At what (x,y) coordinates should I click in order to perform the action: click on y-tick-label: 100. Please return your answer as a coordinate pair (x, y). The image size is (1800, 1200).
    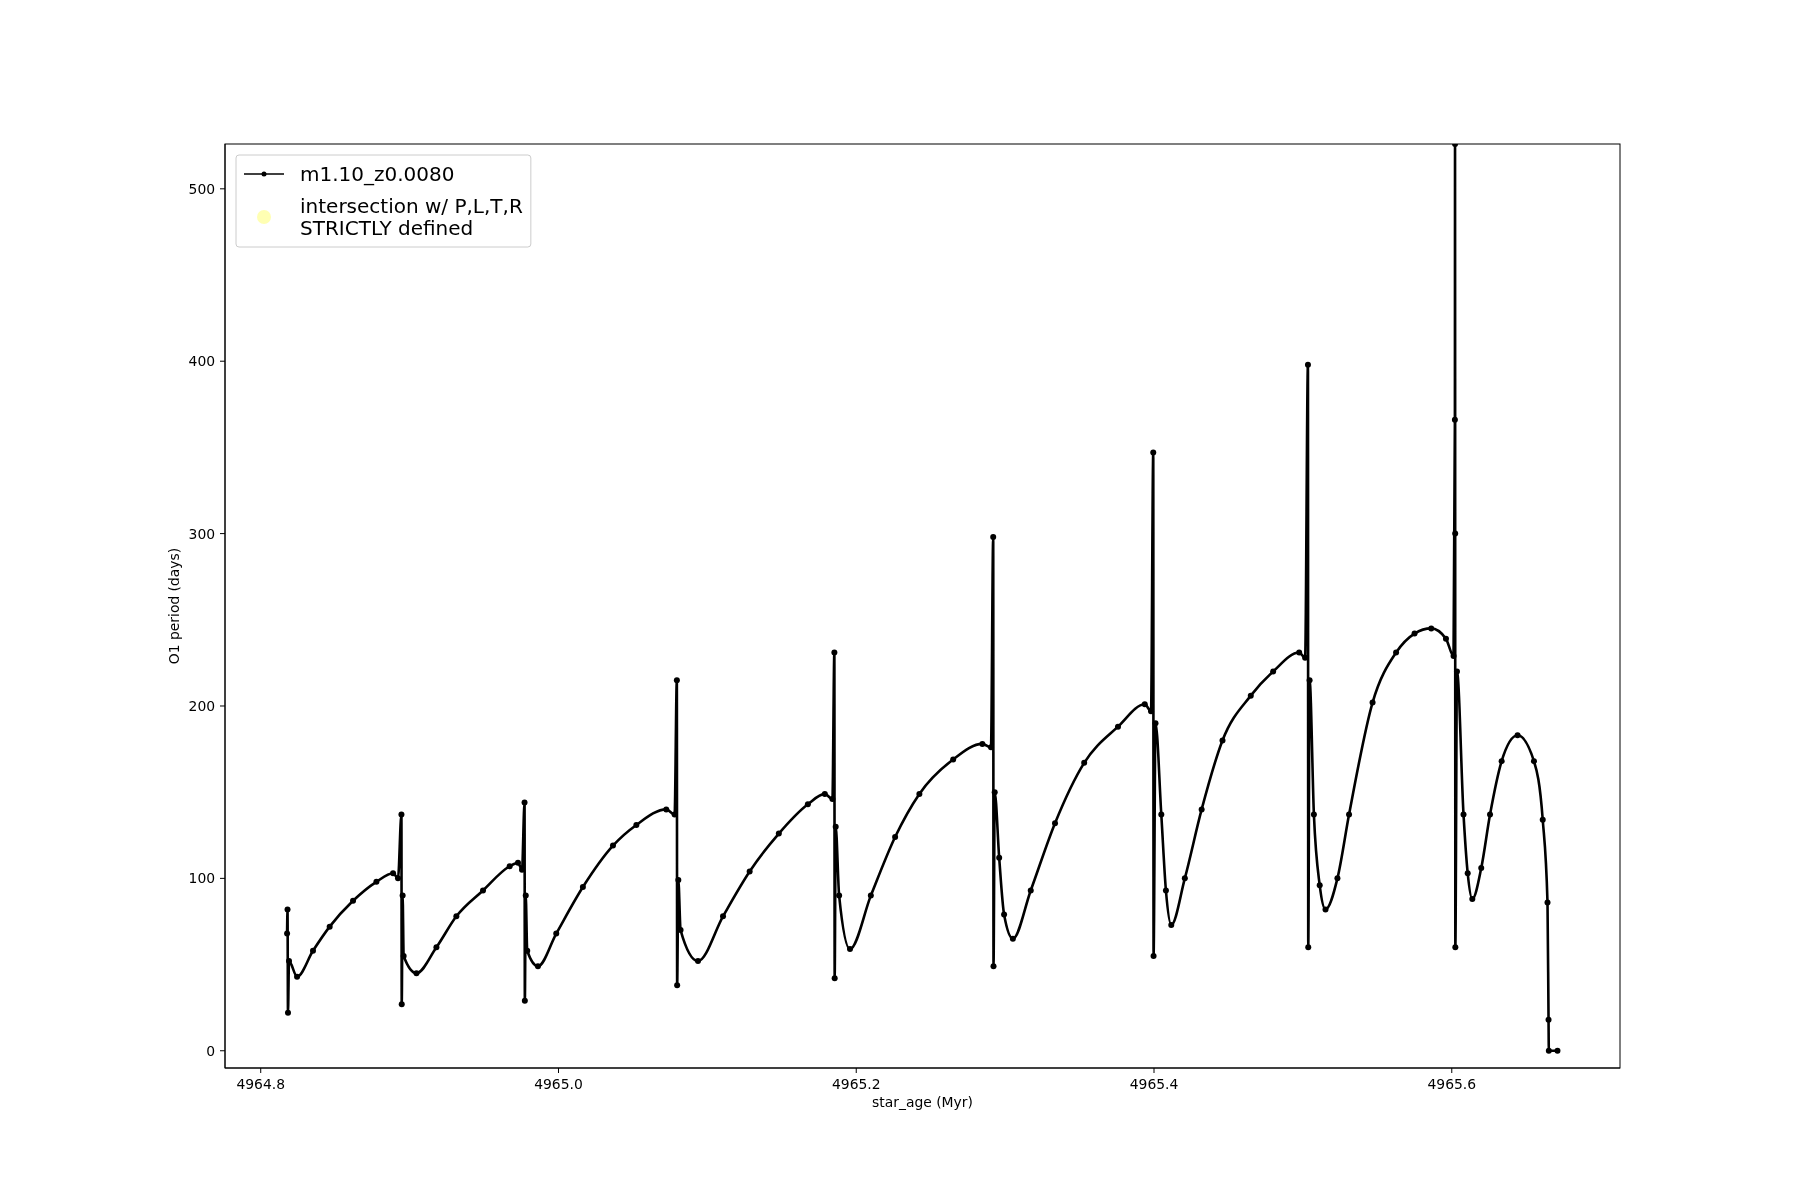
    Looking at the image, I should click on (202, 878).